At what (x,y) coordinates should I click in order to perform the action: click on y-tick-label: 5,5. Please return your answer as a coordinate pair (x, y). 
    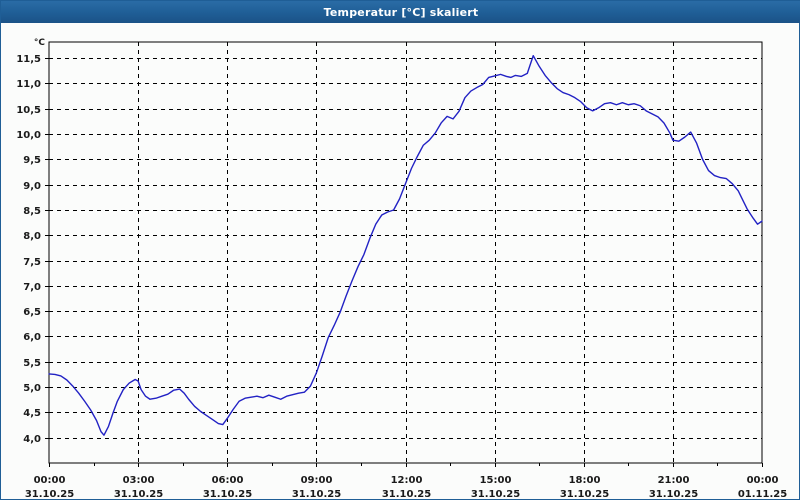
    Looking at the image, I should click on (32, 363).